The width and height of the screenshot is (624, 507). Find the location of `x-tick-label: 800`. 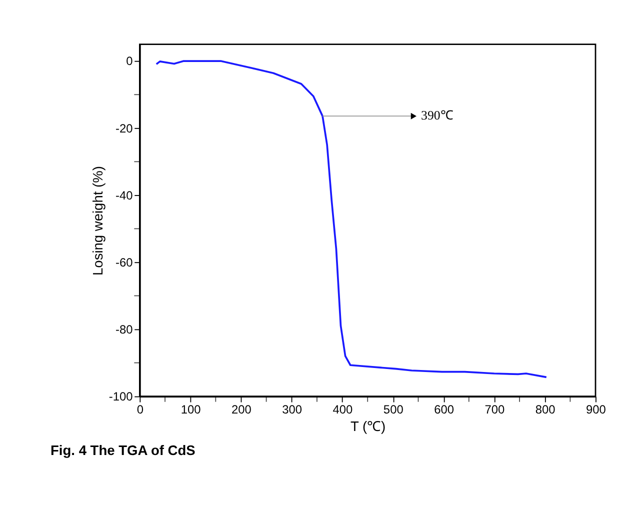

x-tick-label: 800 is located at coordinates (545, 409).